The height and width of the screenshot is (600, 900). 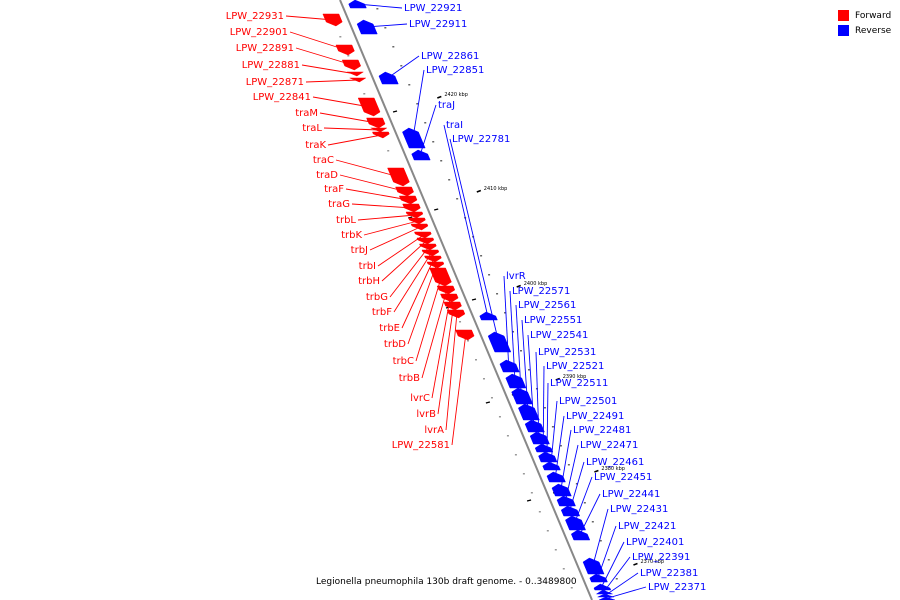 What do you see at coordinates (843, 30) in the screenshot?
I see `reverse-swatch` at bounding box center [843, 30].